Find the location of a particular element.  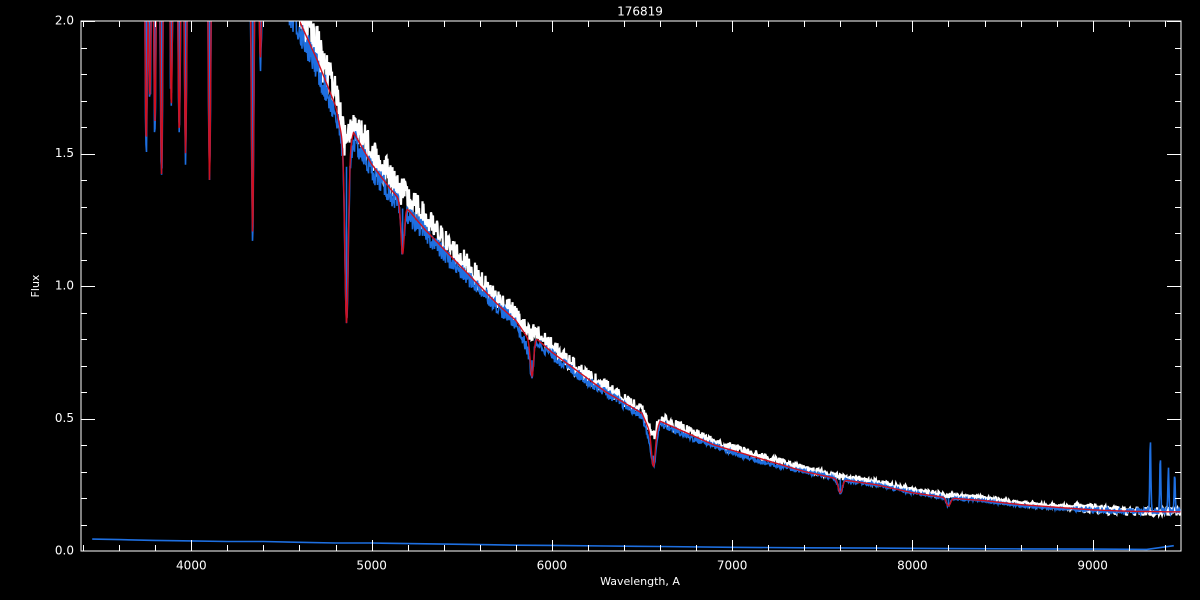

y-axis-label: Flux is located at coordinates (35, 285).